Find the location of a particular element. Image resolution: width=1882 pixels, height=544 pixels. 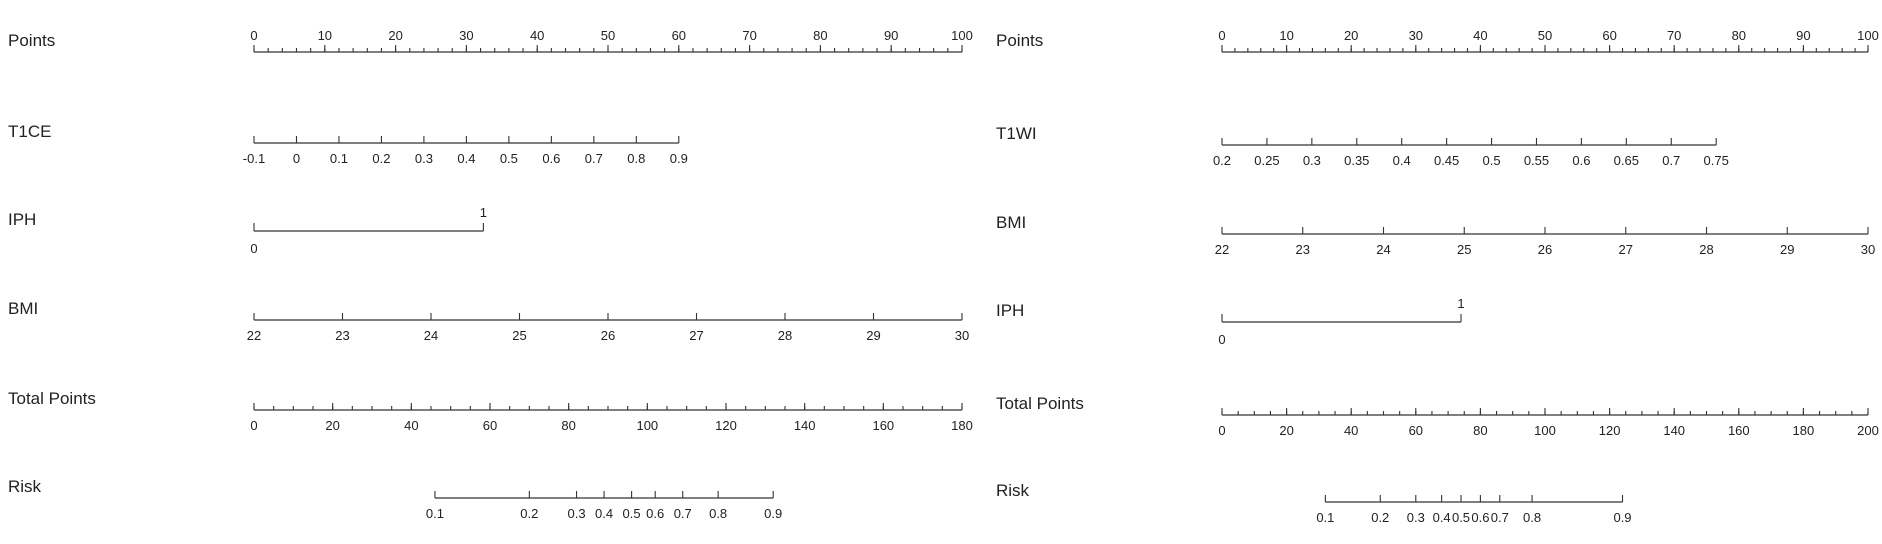

row-label: Risk is located at coordinates (1013, 490).